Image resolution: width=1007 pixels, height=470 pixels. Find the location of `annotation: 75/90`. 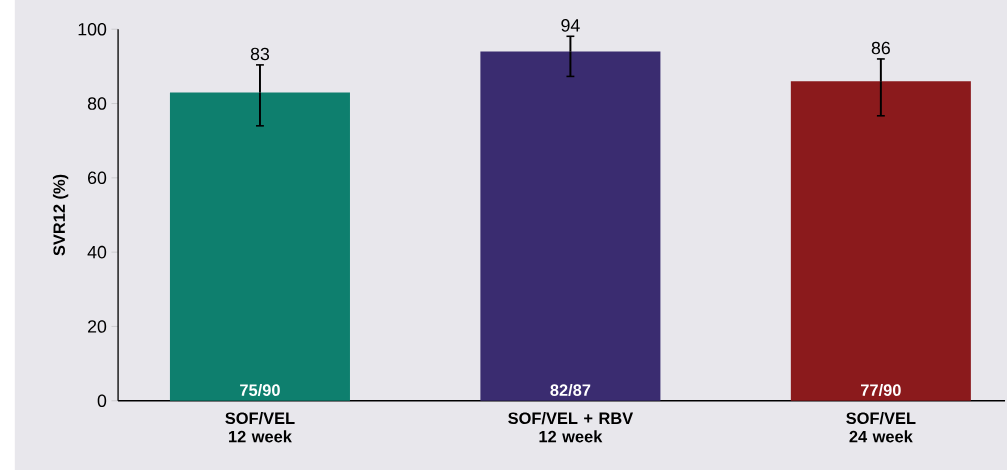

annotation: 75/90 is located at coordinates (260, 390).